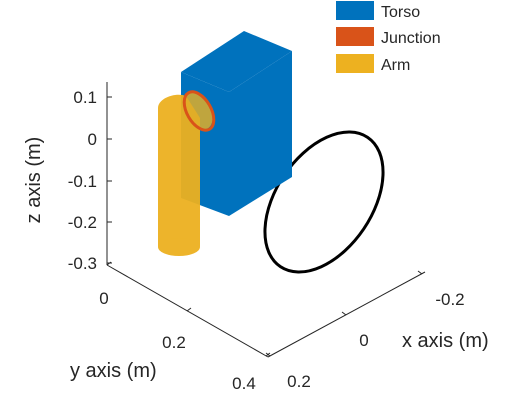 Image resolution: width=523 pixels, height=402 pixels. Describe the element at coordinates (236, 61) in the screenshot. I see `torso-top-face` at that location.